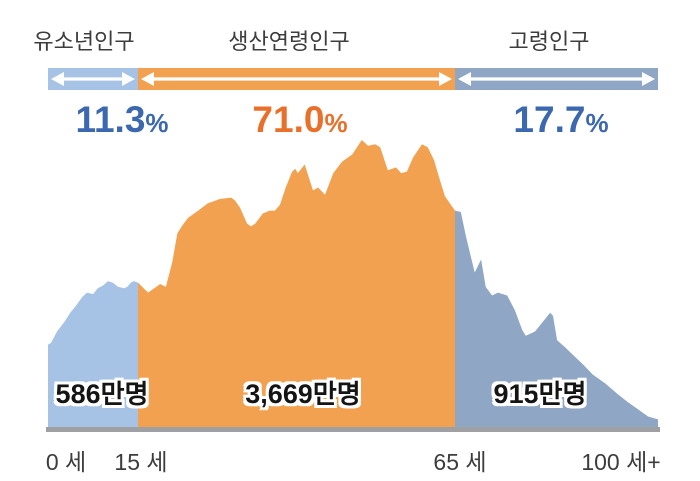 This screenshot has width=700, height=481. I want to click on percent-youth: 11.3%, so click(121, 121).